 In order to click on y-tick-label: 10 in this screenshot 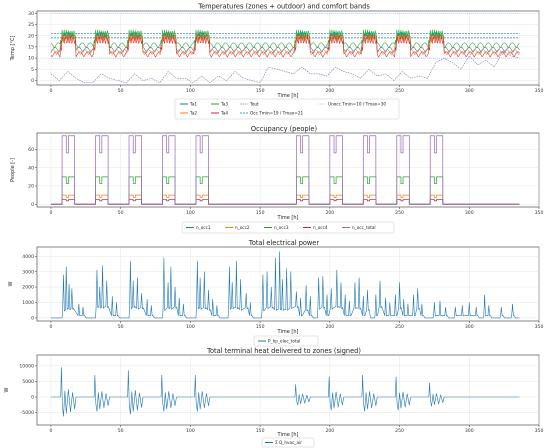, I will do `click(31, 59)`.